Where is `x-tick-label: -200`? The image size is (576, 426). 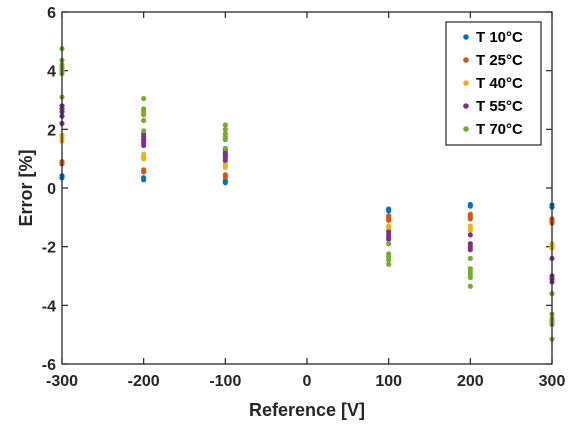
x-tick-label: -200 is located at coordinates (144, 381).